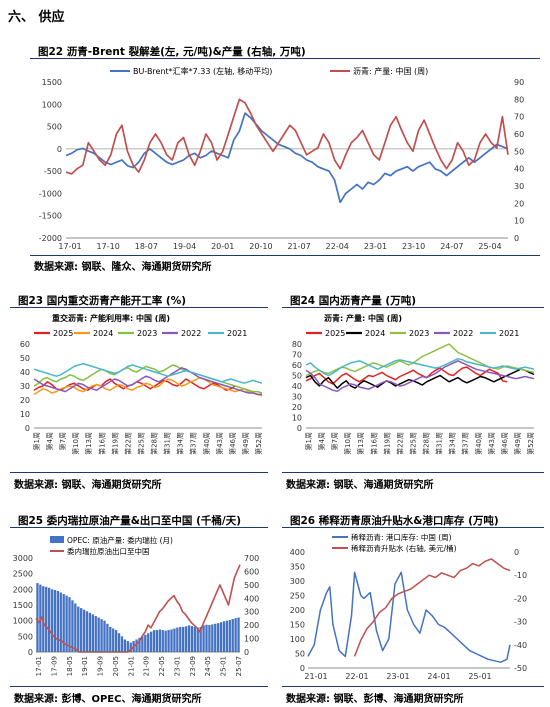 The image size is (550, 707). What do you see at coordinates (25, 372) in the screenshot?
I see `chart-23-y-tick: 40` at bounding box center [25, 372].